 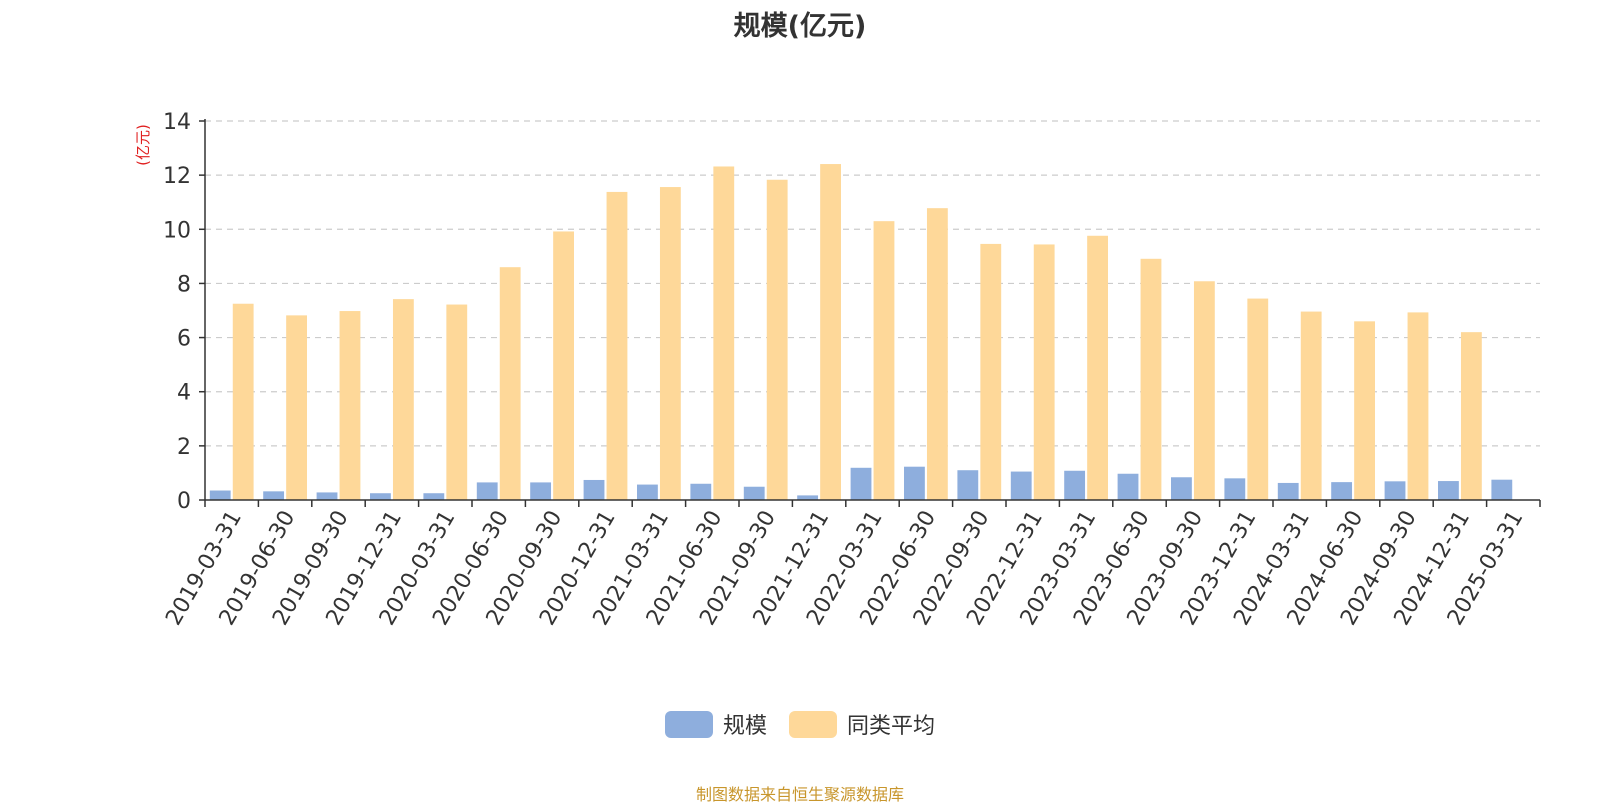 What do you see at coordinates (184, 339) in the screenshot?
I see `y-tick-label: 6` at bounding box center [184, 339].